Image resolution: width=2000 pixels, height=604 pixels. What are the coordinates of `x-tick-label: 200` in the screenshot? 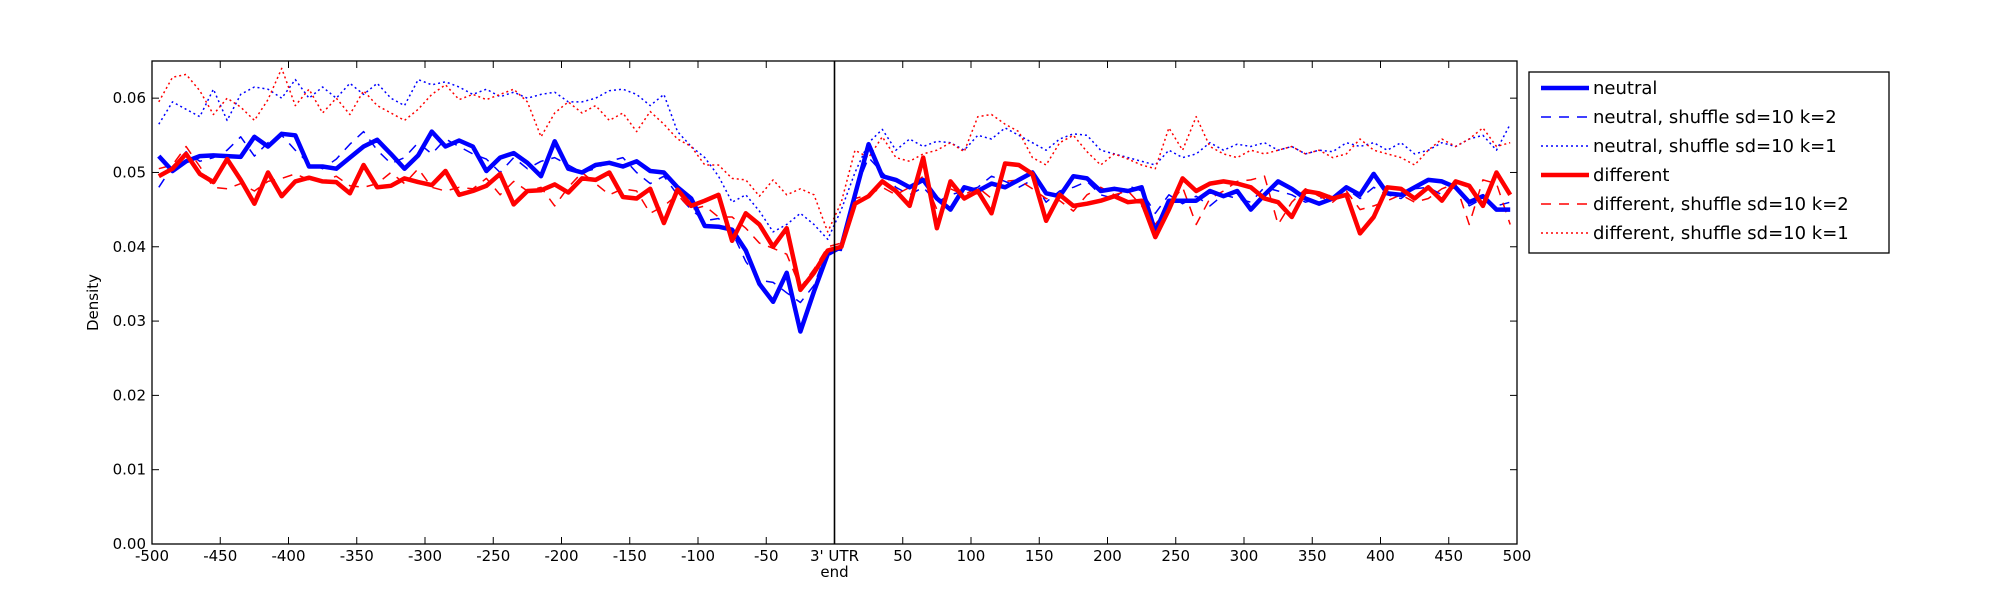 It's located at (1107, 556).